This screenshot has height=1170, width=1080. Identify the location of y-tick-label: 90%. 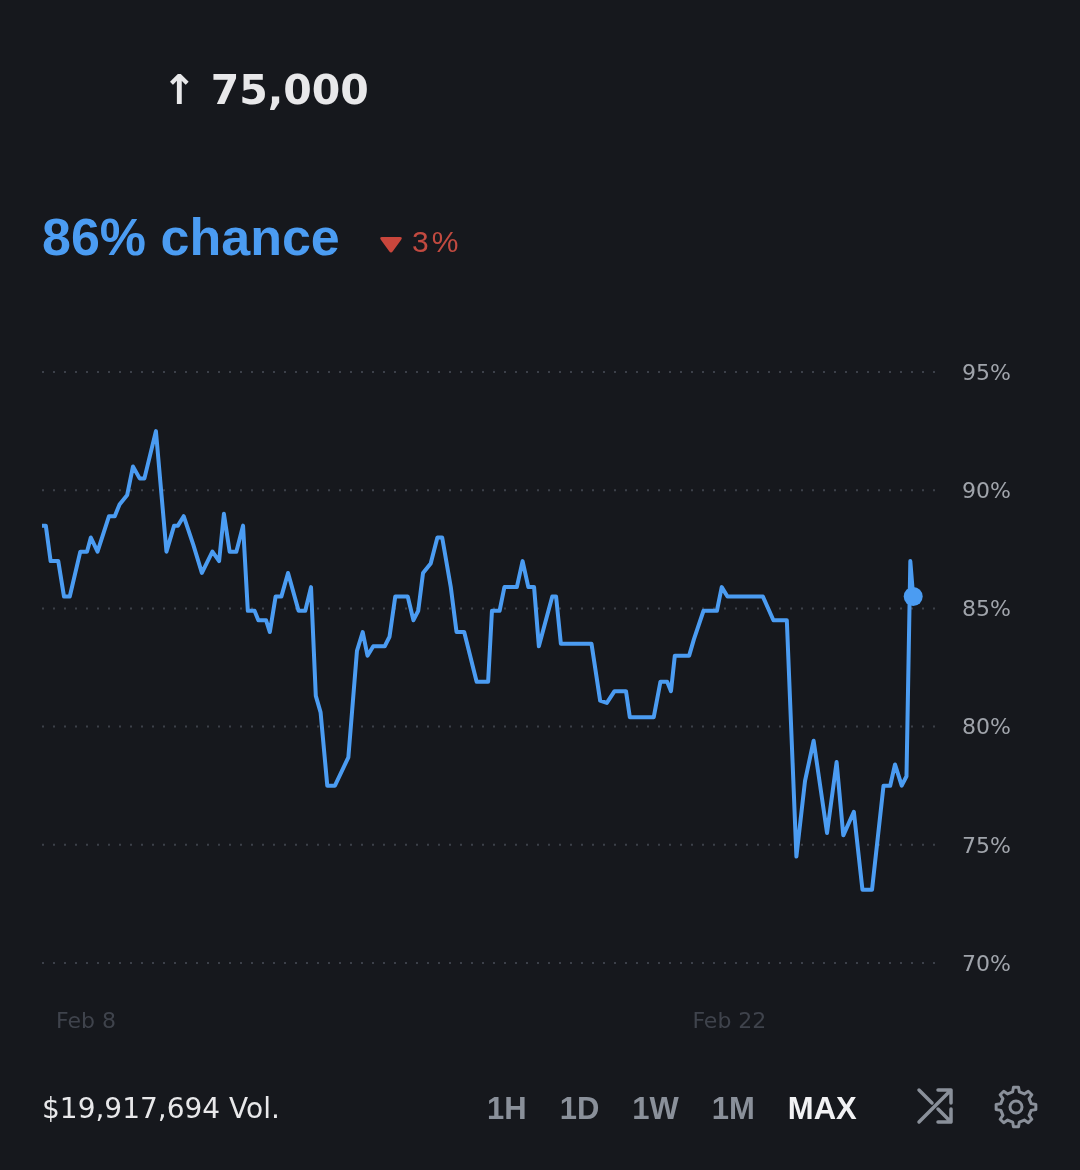
(986, 491).